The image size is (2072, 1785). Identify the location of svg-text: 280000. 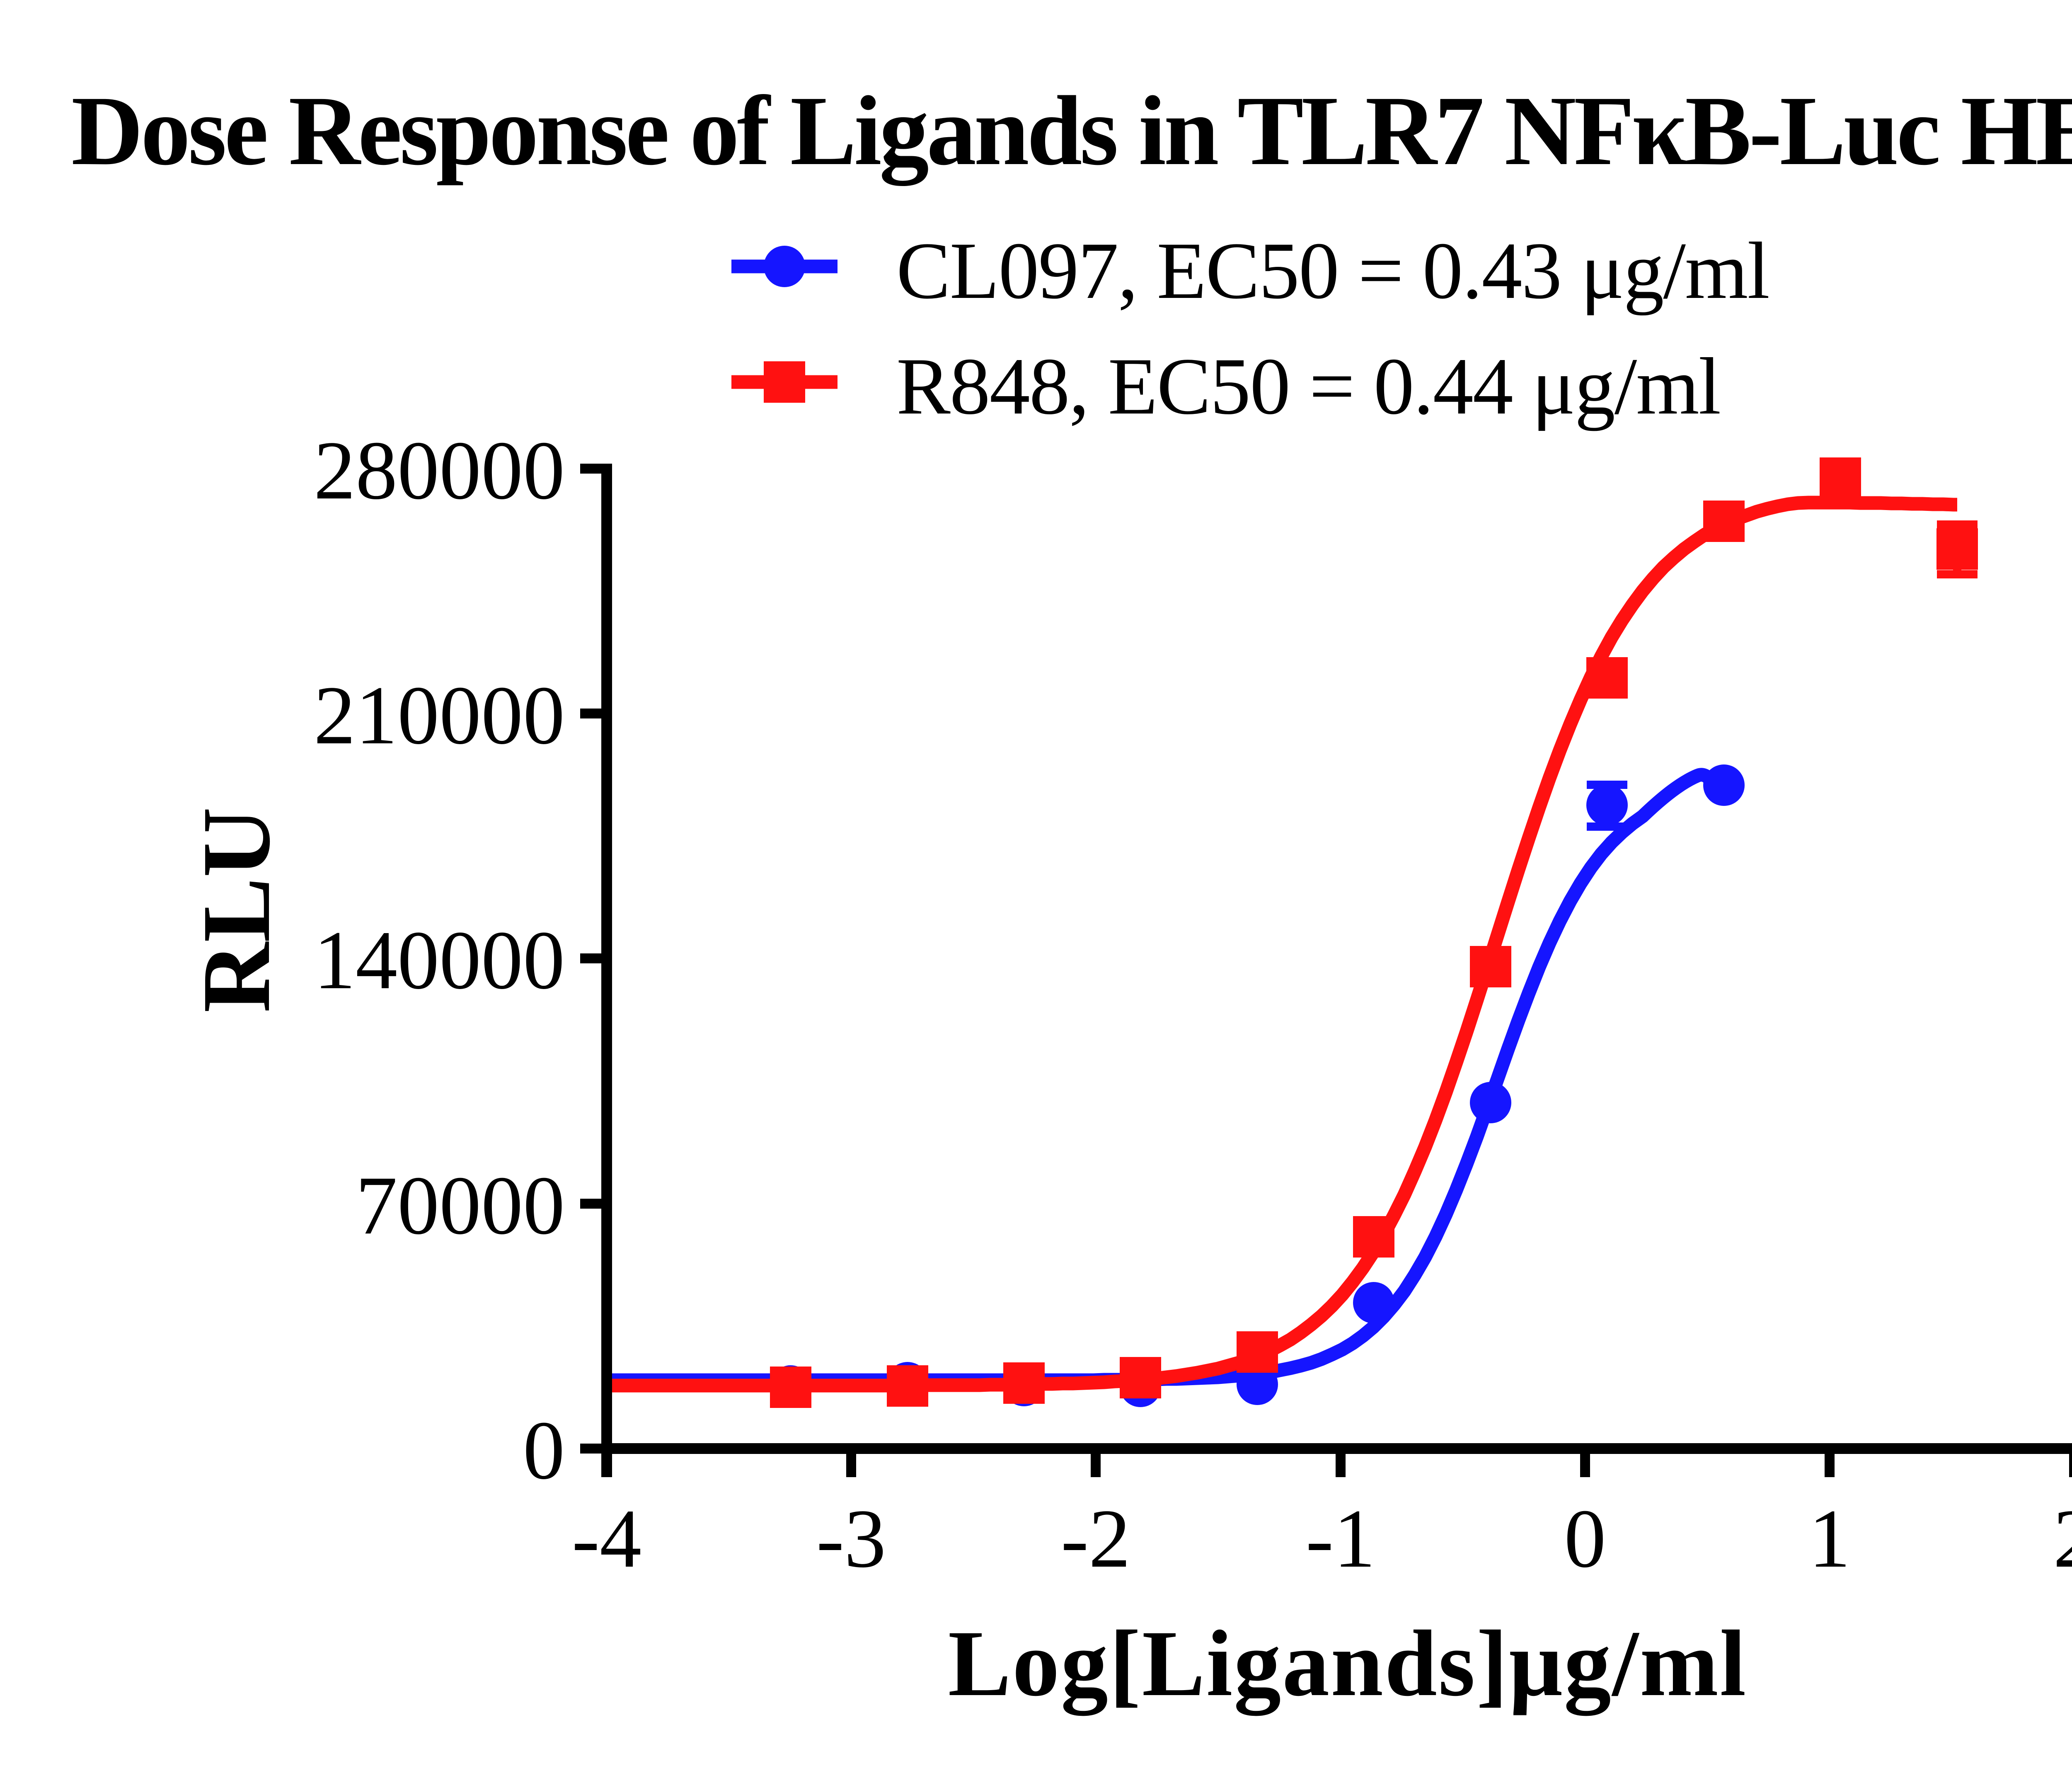
(439, 470).